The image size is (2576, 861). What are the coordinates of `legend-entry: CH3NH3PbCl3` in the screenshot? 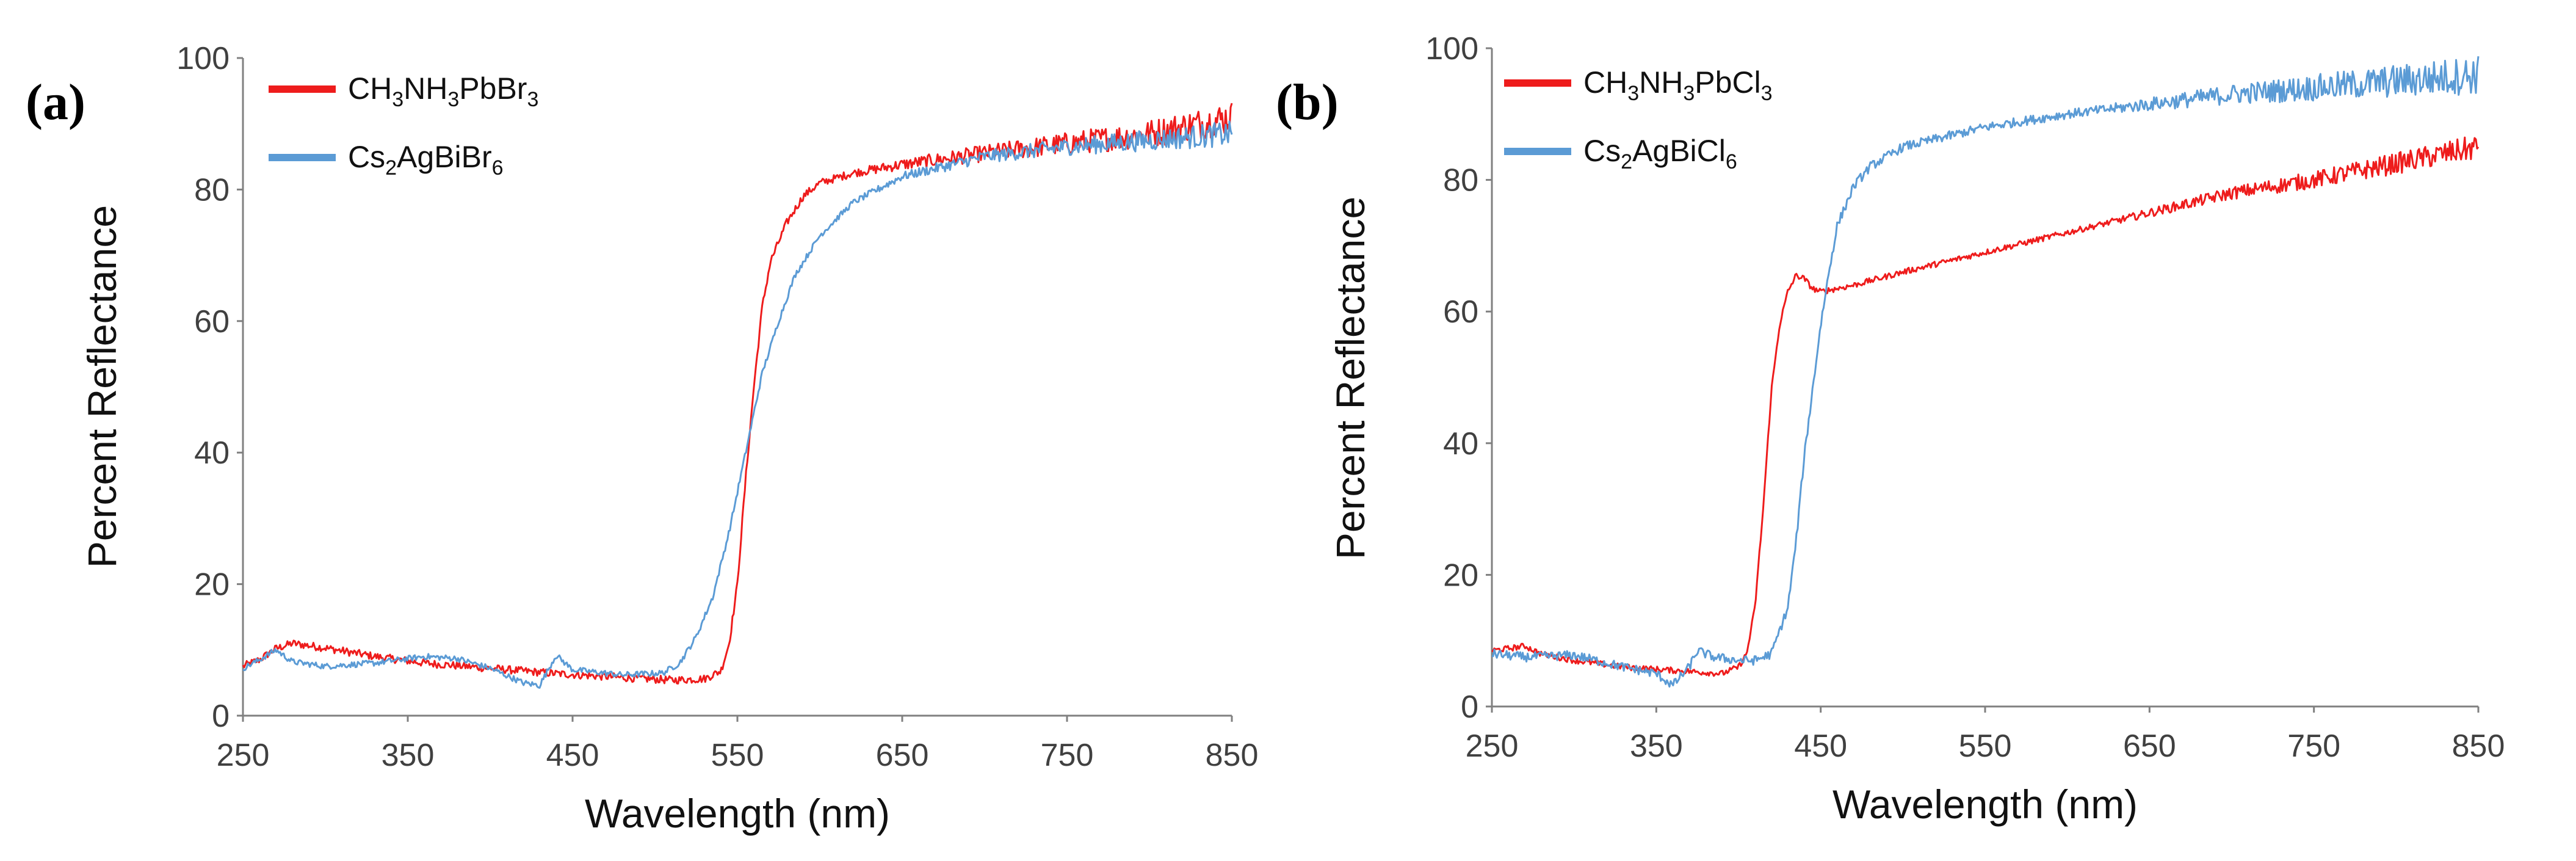 It's located at (1678, 85).